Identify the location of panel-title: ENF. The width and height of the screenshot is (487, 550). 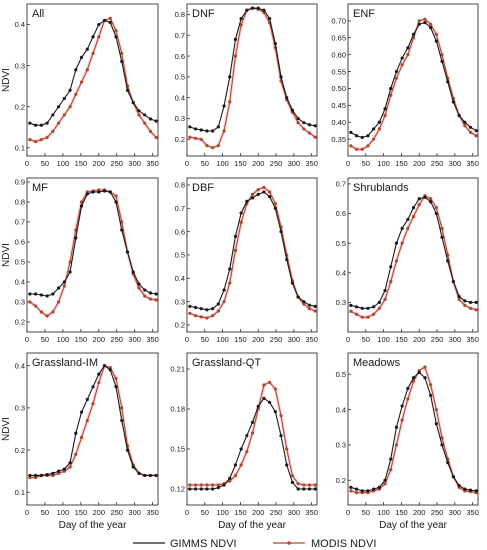
(364, 14).